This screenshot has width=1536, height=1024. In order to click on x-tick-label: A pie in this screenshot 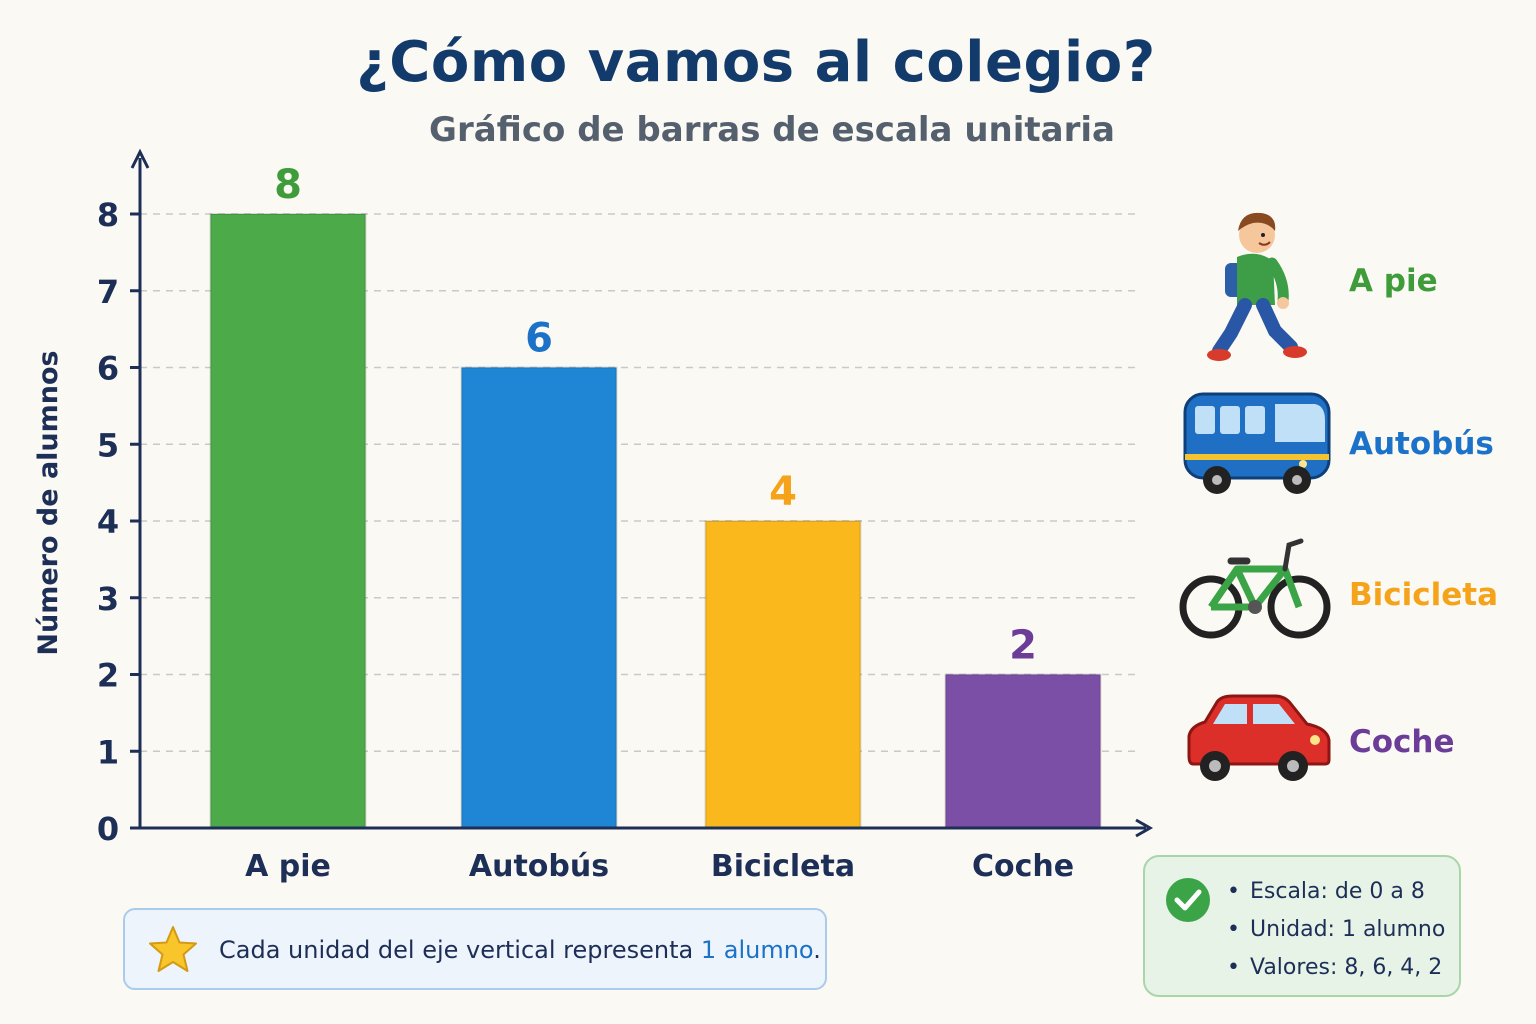, I will do `click(288, 866)`.